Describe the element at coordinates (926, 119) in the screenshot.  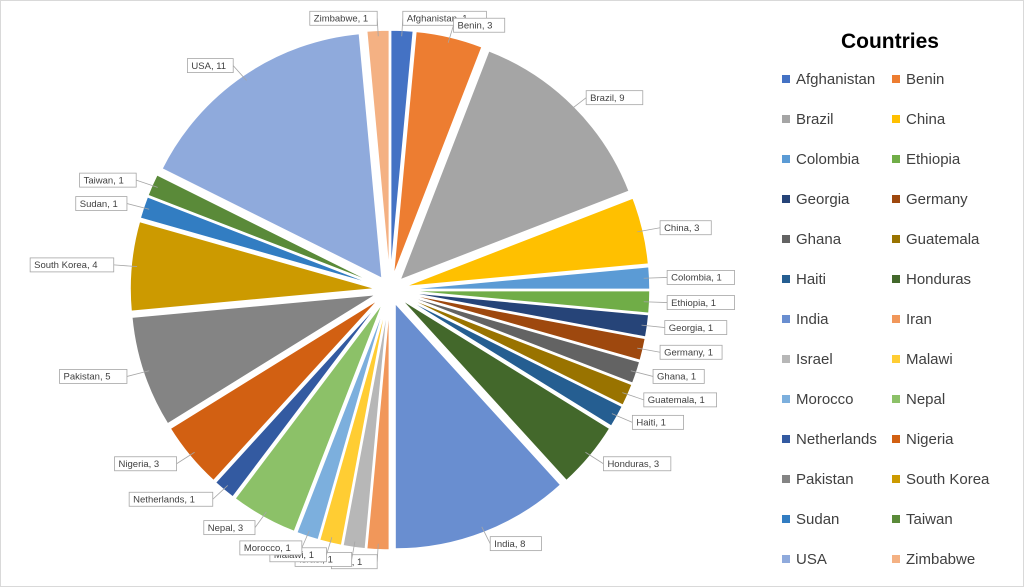
I see `legend-label: China` at that location.